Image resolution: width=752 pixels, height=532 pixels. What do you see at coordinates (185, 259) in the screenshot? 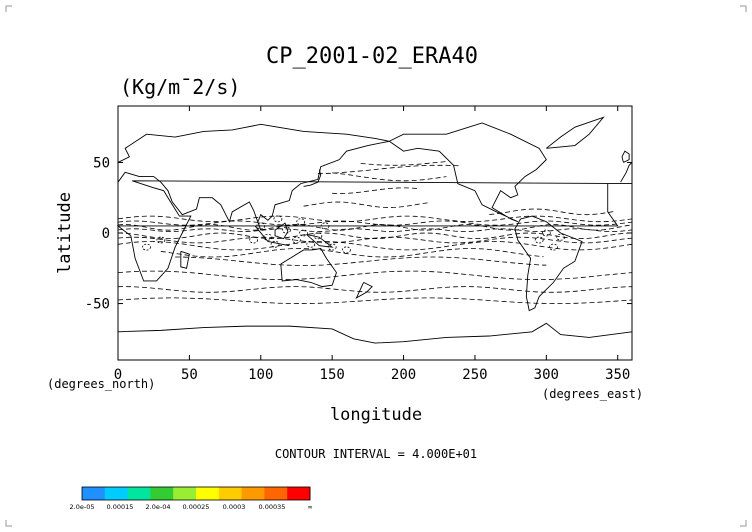
I see `coastline-madagascar` at bounding box center [185, 259].